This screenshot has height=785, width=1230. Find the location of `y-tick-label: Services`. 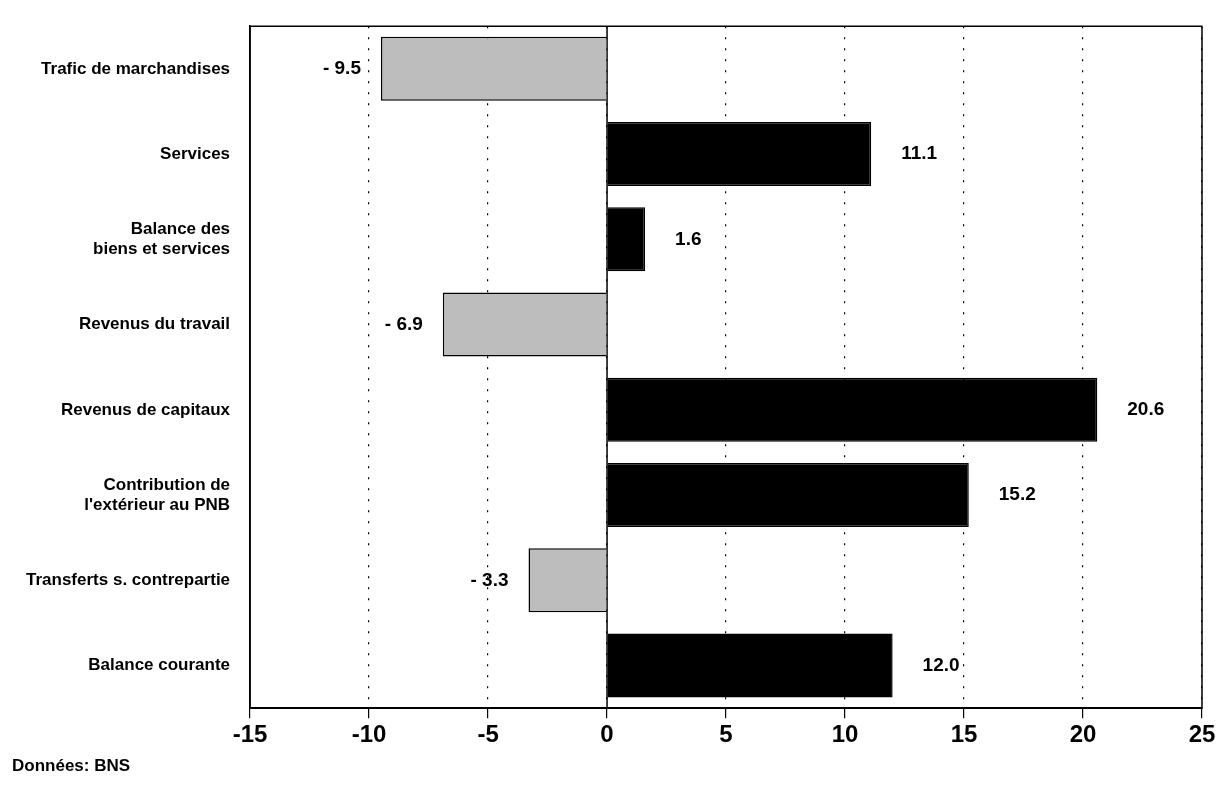

y-tick-label: Services is located at coordinates (195, 153).